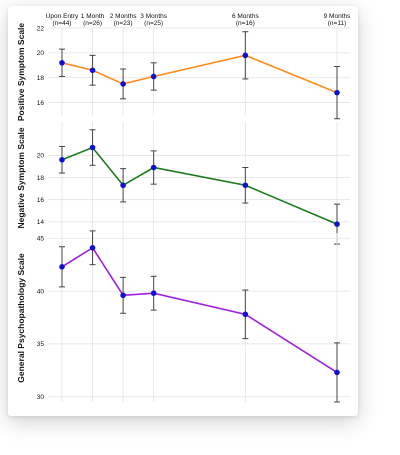 The width and height of the screenshot is (400, 455). What do you see at coordinates (62, 16) in the screenshot?
I see `x-tick-label: Upon Entry` at bounding box center [62, 16].